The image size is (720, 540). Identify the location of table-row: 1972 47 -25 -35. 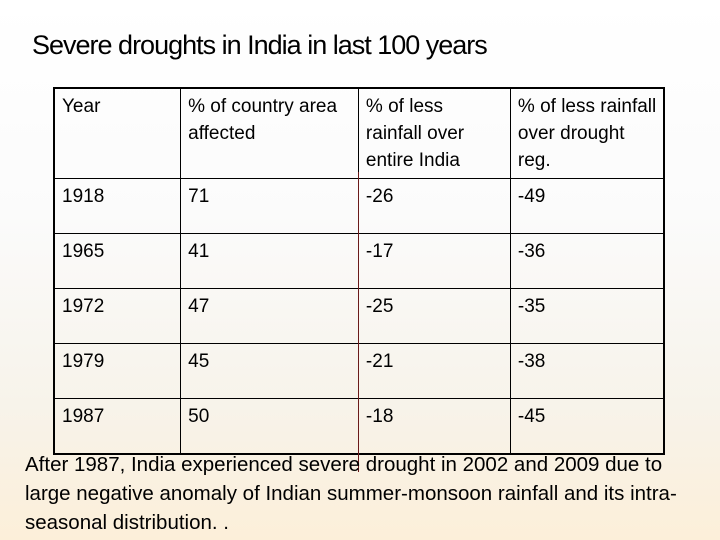
(359, 316).